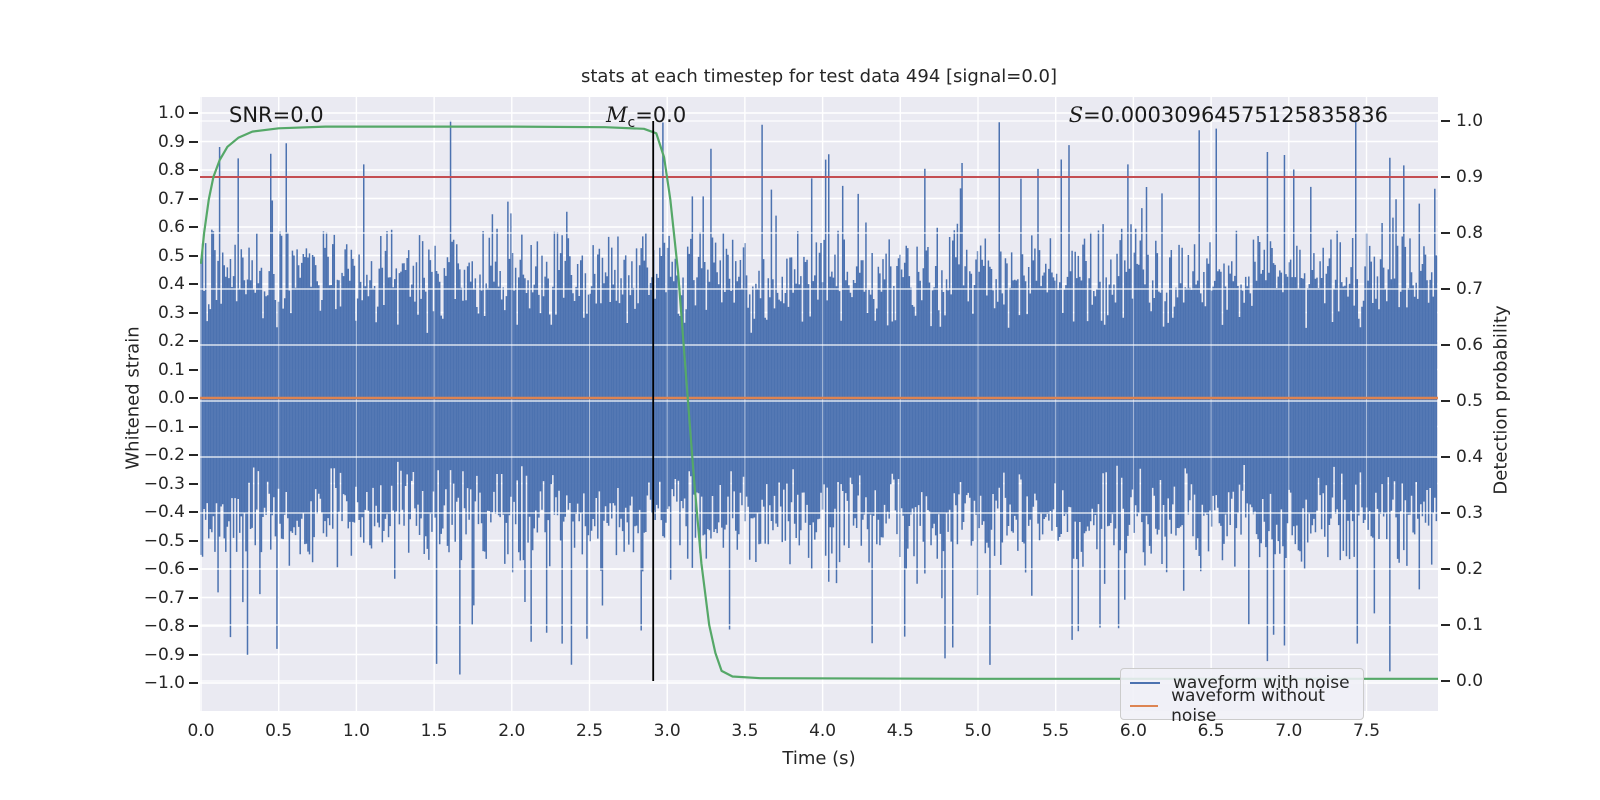 This screenshot has height=800, width=1600. I want to click on left-y-tick-label: −0.3, so click(164, 483).